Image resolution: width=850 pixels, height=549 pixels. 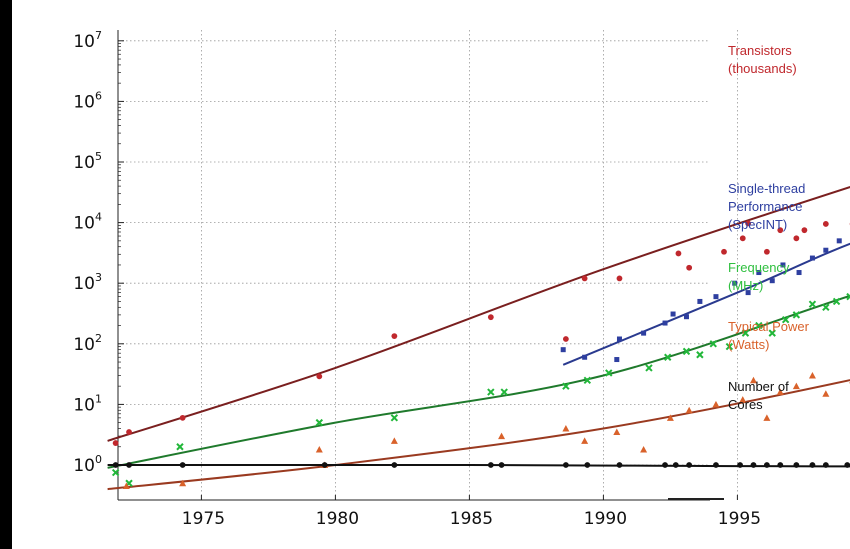 I want to click on x-tick-label: 1995, so click(x=739, y=519).